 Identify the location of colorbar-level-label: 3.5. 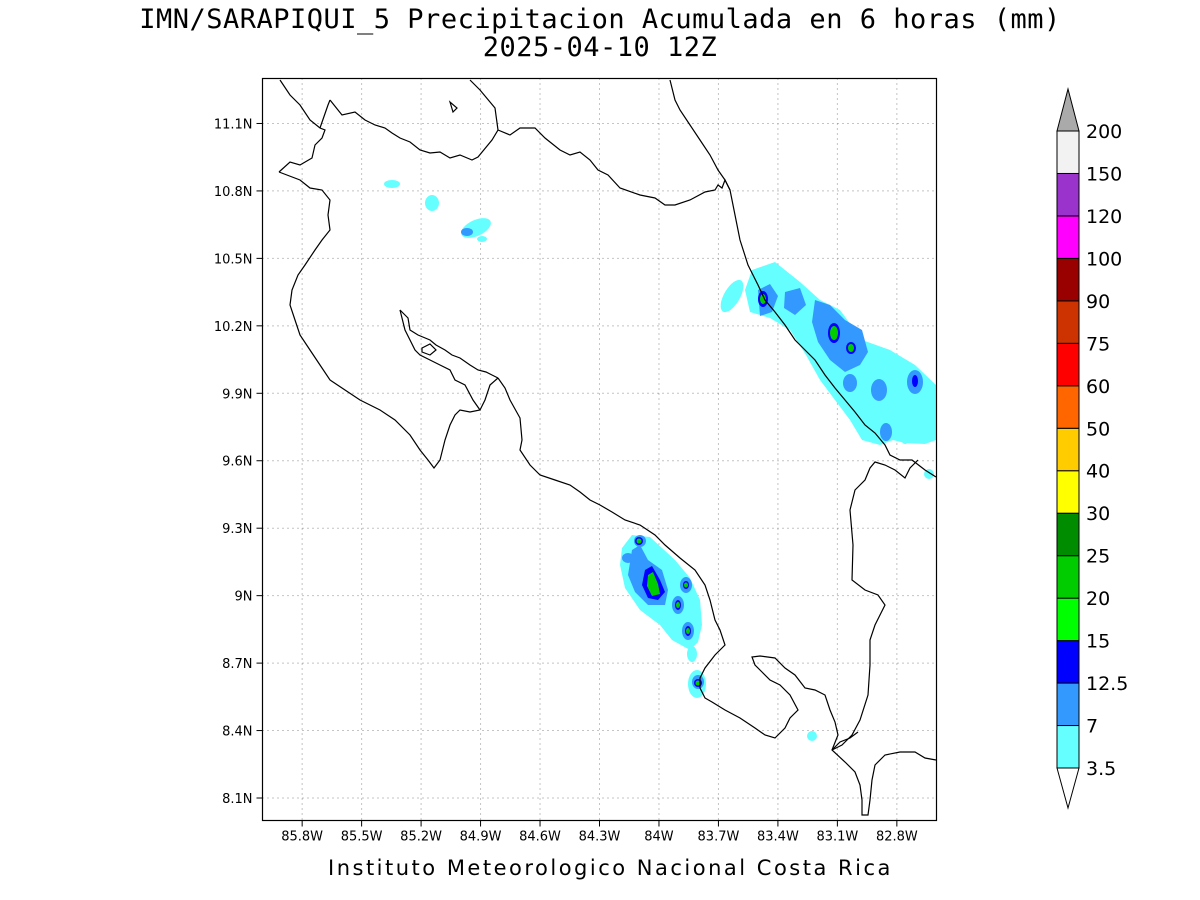
(1101, 769).